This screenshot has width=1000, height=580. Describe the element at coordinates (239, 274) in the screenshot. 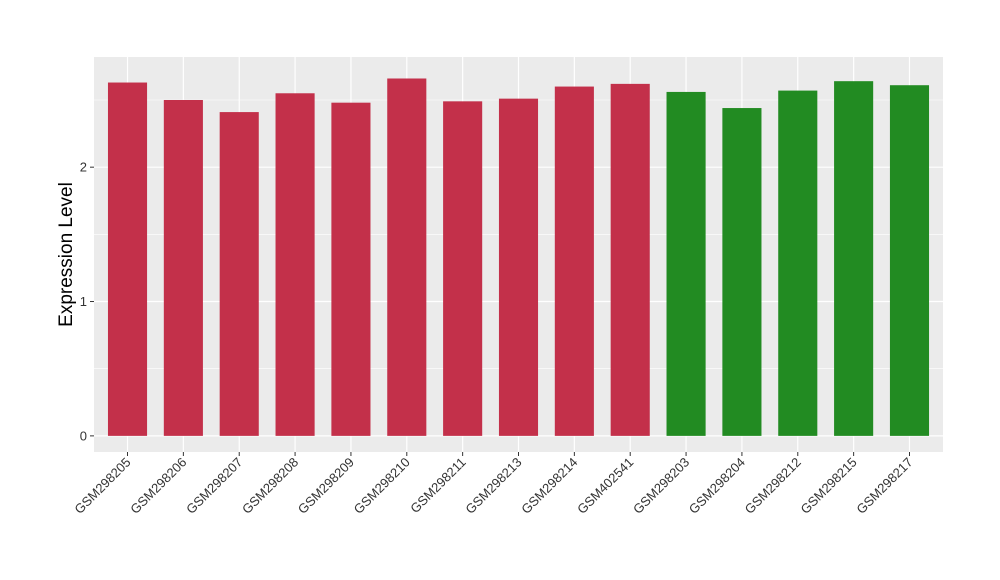

I see `bar-GSM298207` at that location.